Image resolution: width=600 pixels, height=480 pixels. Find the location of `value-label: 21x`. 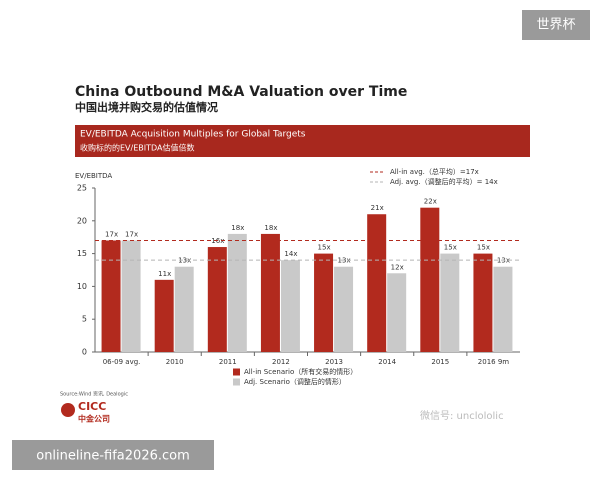

value-label: 21x is located at coordinates (377, 208).